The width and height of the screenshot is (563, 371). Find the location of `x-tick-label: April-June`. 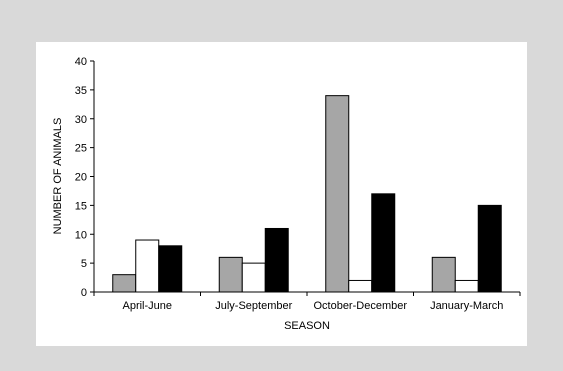

x-tick-label: April-June is located at coordinates (147, 306).